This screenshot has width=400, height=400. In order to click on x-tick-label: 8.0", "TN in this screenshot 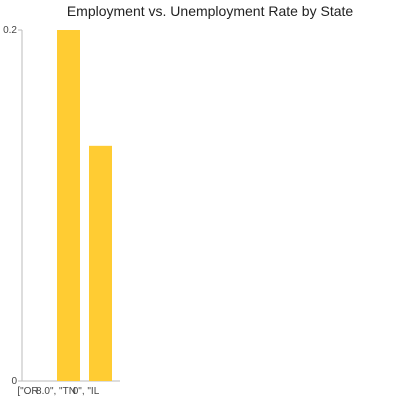, I will do `click(56, 391)`.